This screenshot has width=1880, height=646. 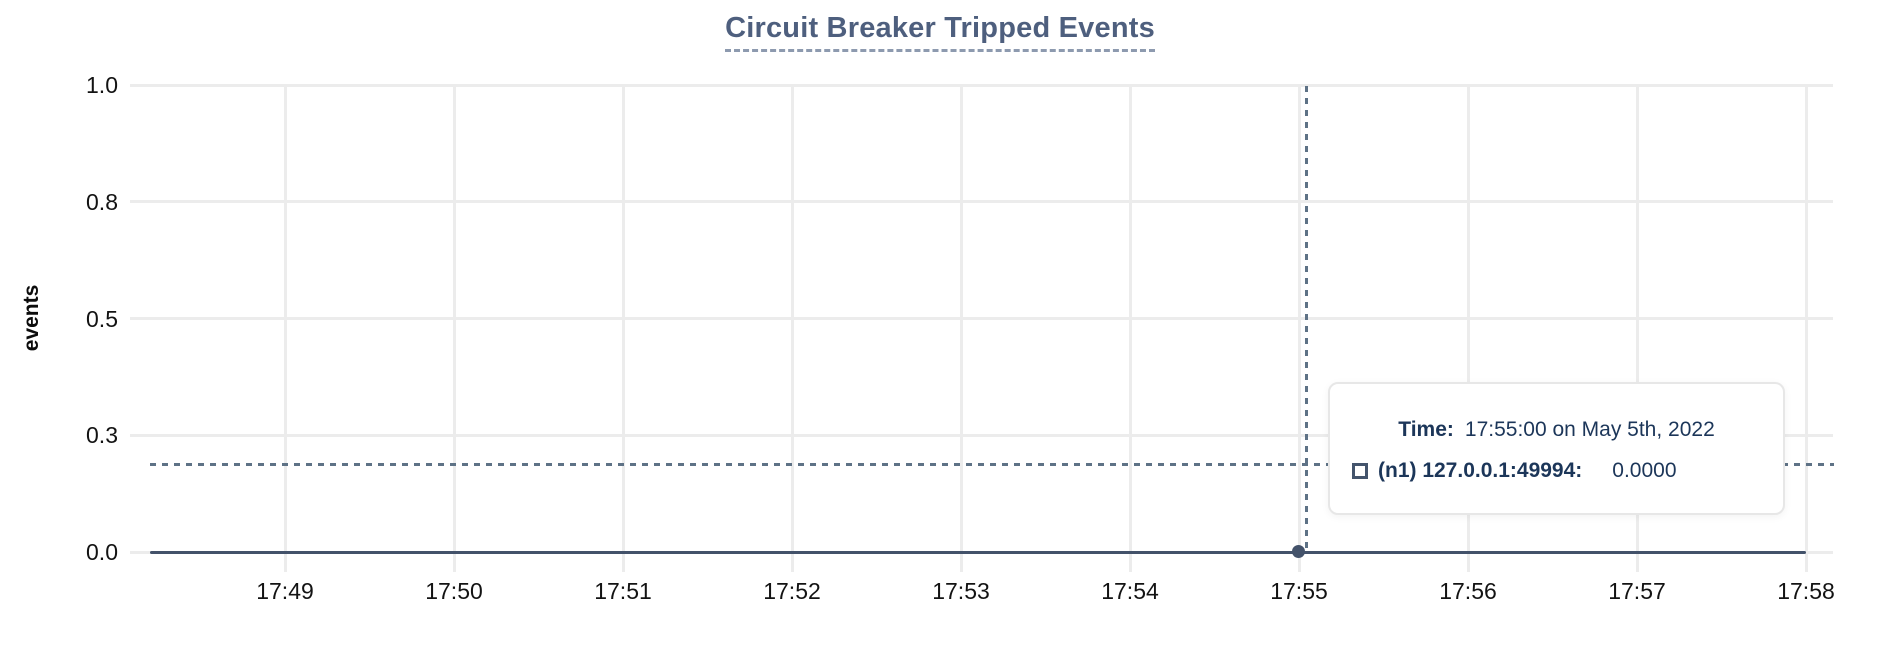 I want to click on y-tick-label: 0.5, so click(x=102, y=318).